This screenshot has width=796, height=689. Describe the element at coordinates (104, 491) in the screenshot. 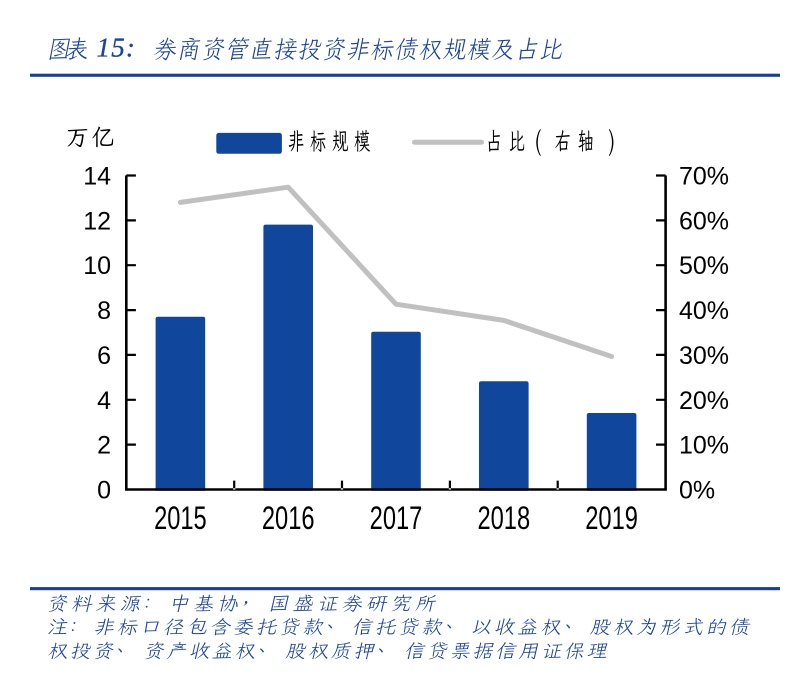

I see `svg-text: 0` at that location.